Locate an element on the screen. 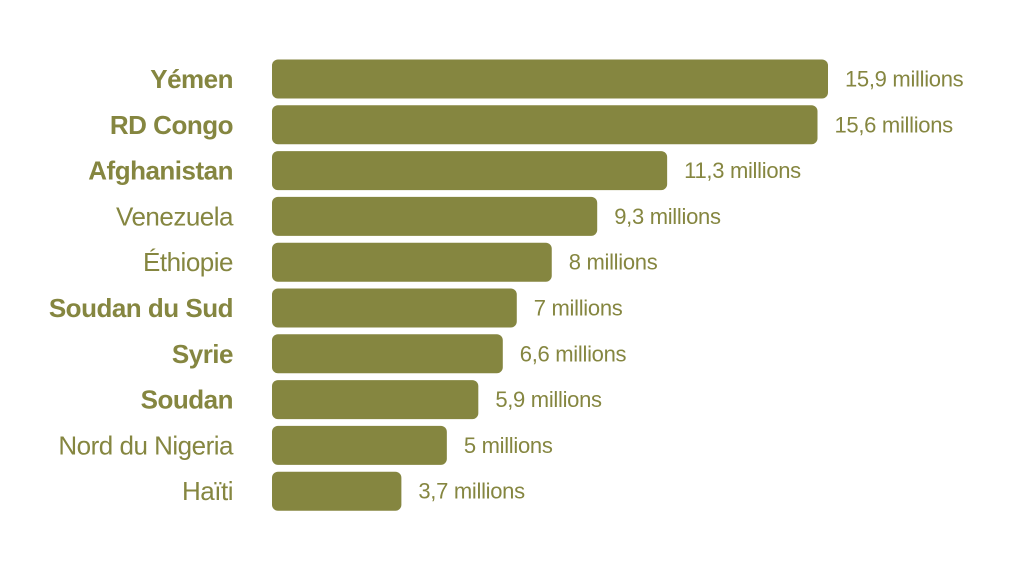 This screenshot has height=575, width=1024. category-label: Haïti is located at coordinates (207, 491).